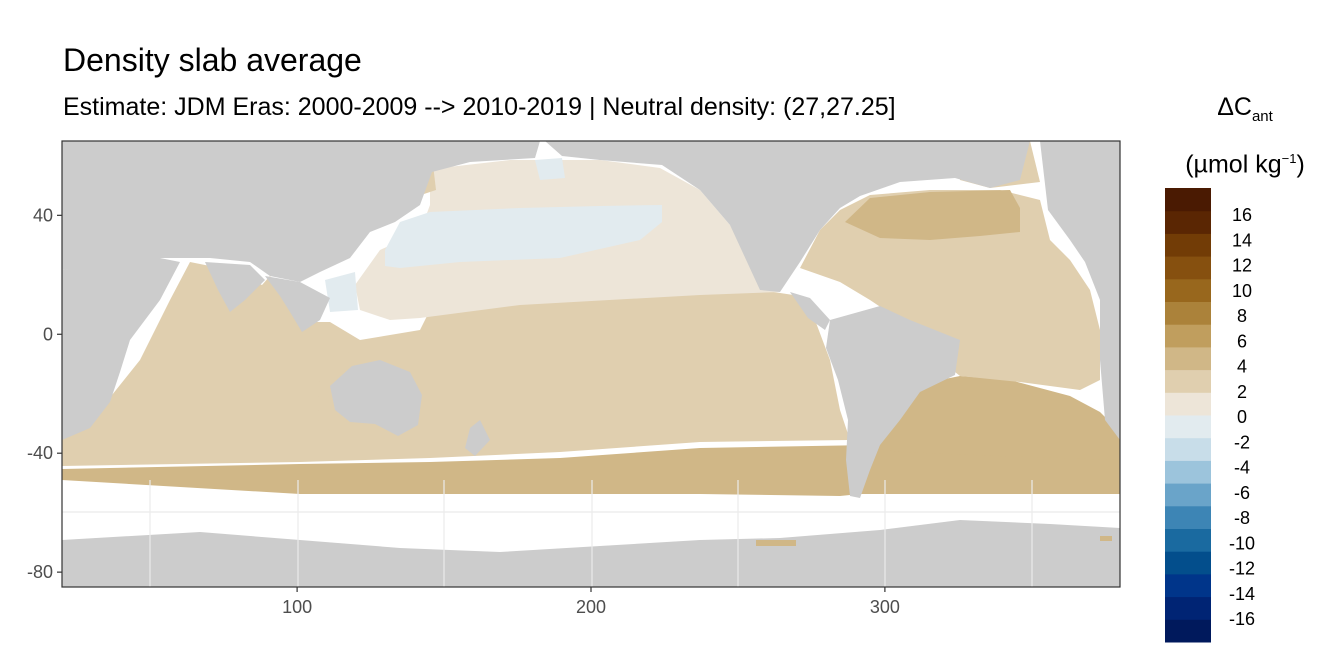 Image resolution: width=1344 pixels, height=672 pixels. What do you see at coordinates (297, 607) in the screenshot?
I see `x-tick-label: 100` at bounding box center [297, 607].